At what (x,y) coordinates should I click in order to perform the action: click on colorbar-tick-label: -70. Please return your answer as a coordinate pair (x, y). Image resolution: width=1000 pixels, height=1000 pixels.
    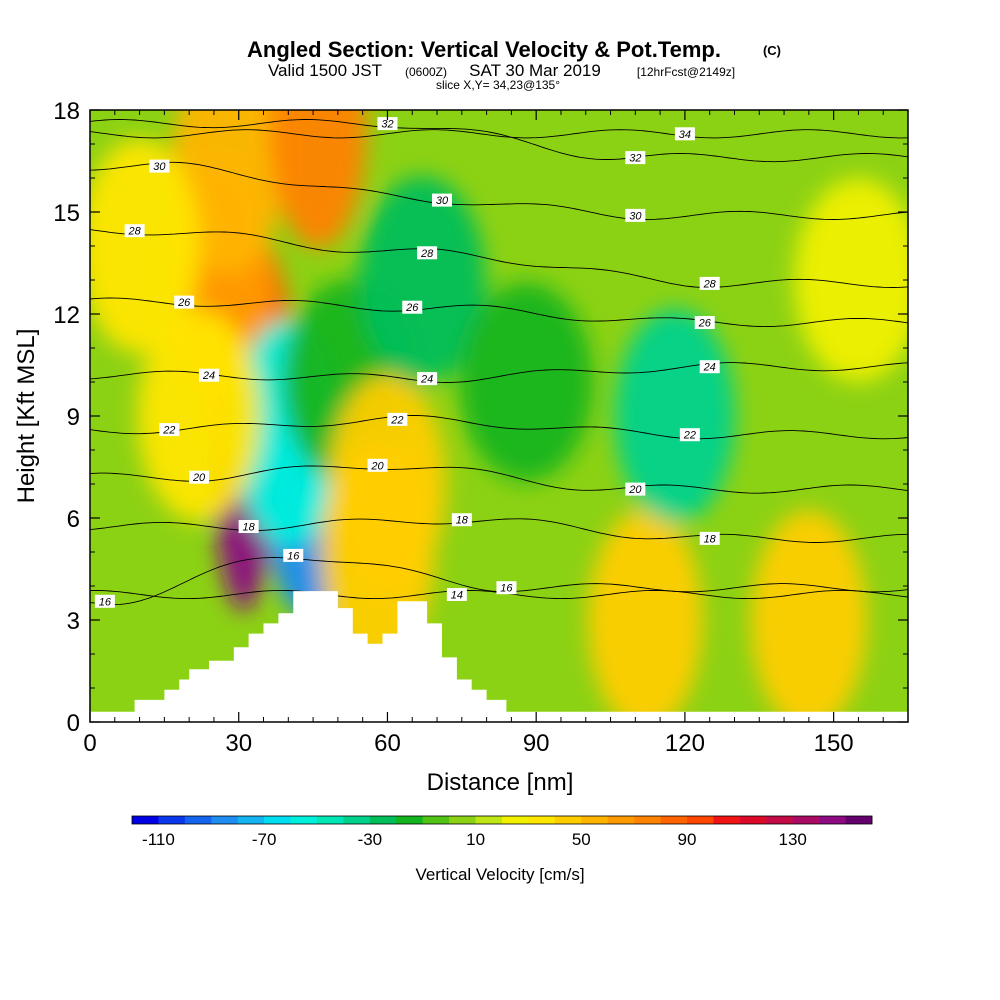
    Looking at the image, I should click on (264, 839).